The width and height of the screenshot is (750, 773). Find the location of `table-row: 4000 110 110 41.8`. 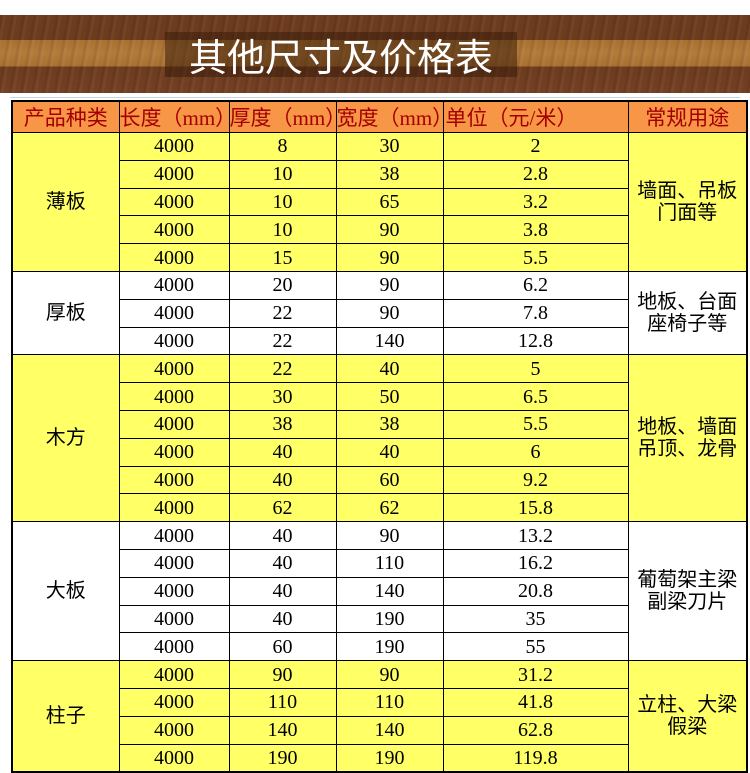

table-row: 4000 110 110 41.8 is located at coordinates (379, 702).